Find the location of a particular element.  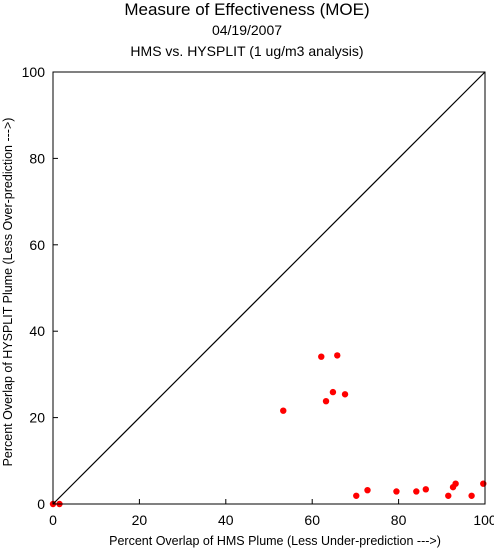

x-axis-ticks: 0 20 40 60 80 100 is located at coordinates (271, 513).